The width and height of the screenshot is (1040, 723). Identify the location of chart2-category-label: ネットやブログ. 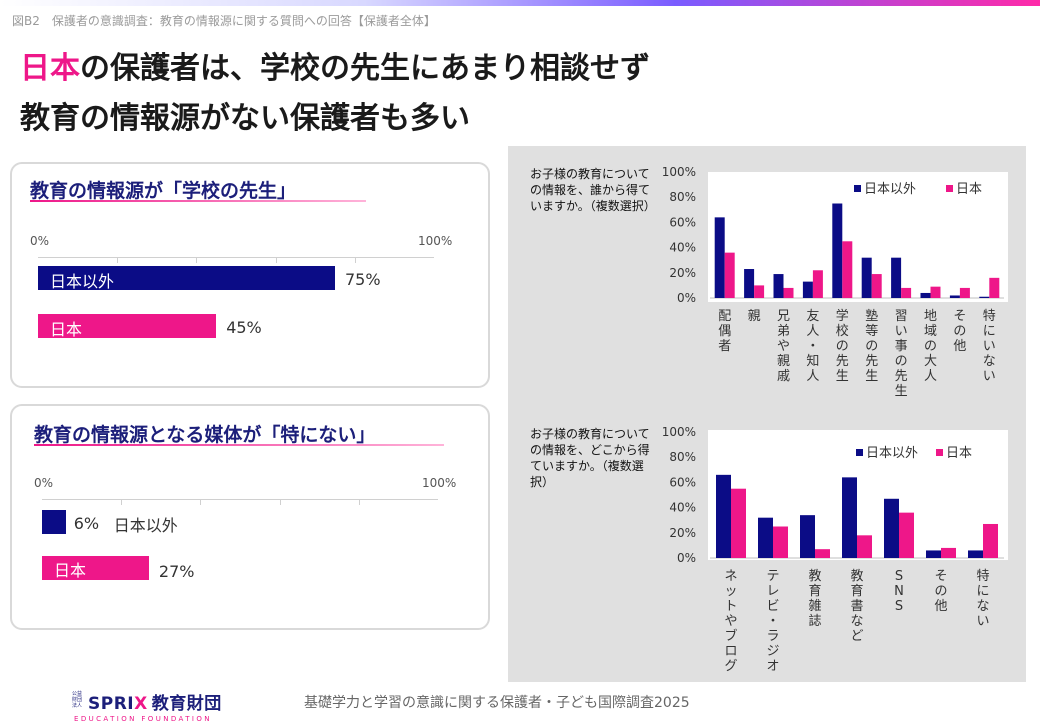
(730, 621).